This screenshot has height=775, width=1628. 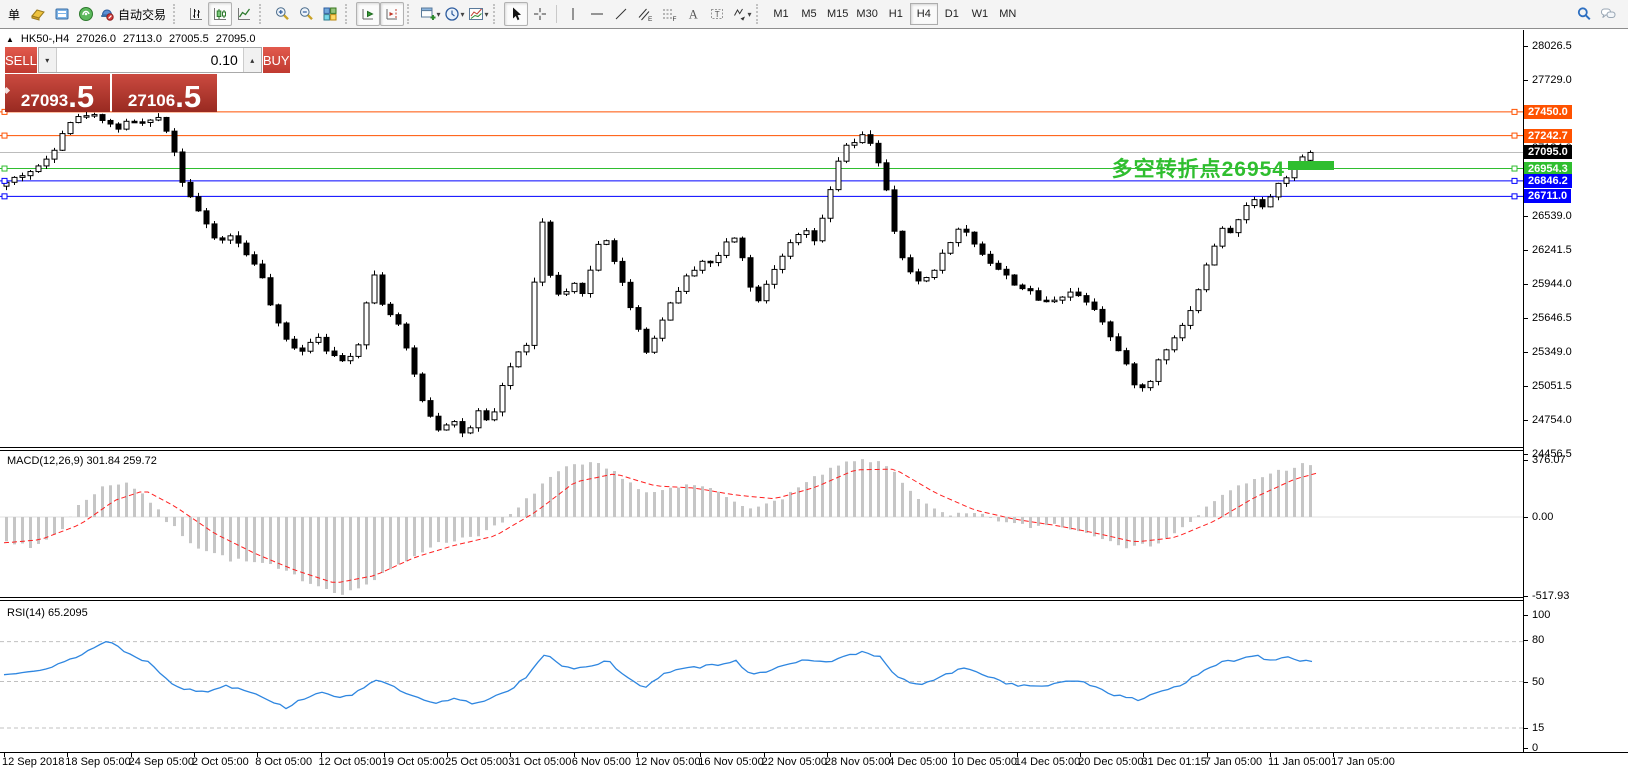 I want to click on navigator-icon, so click(x=86, y=14).